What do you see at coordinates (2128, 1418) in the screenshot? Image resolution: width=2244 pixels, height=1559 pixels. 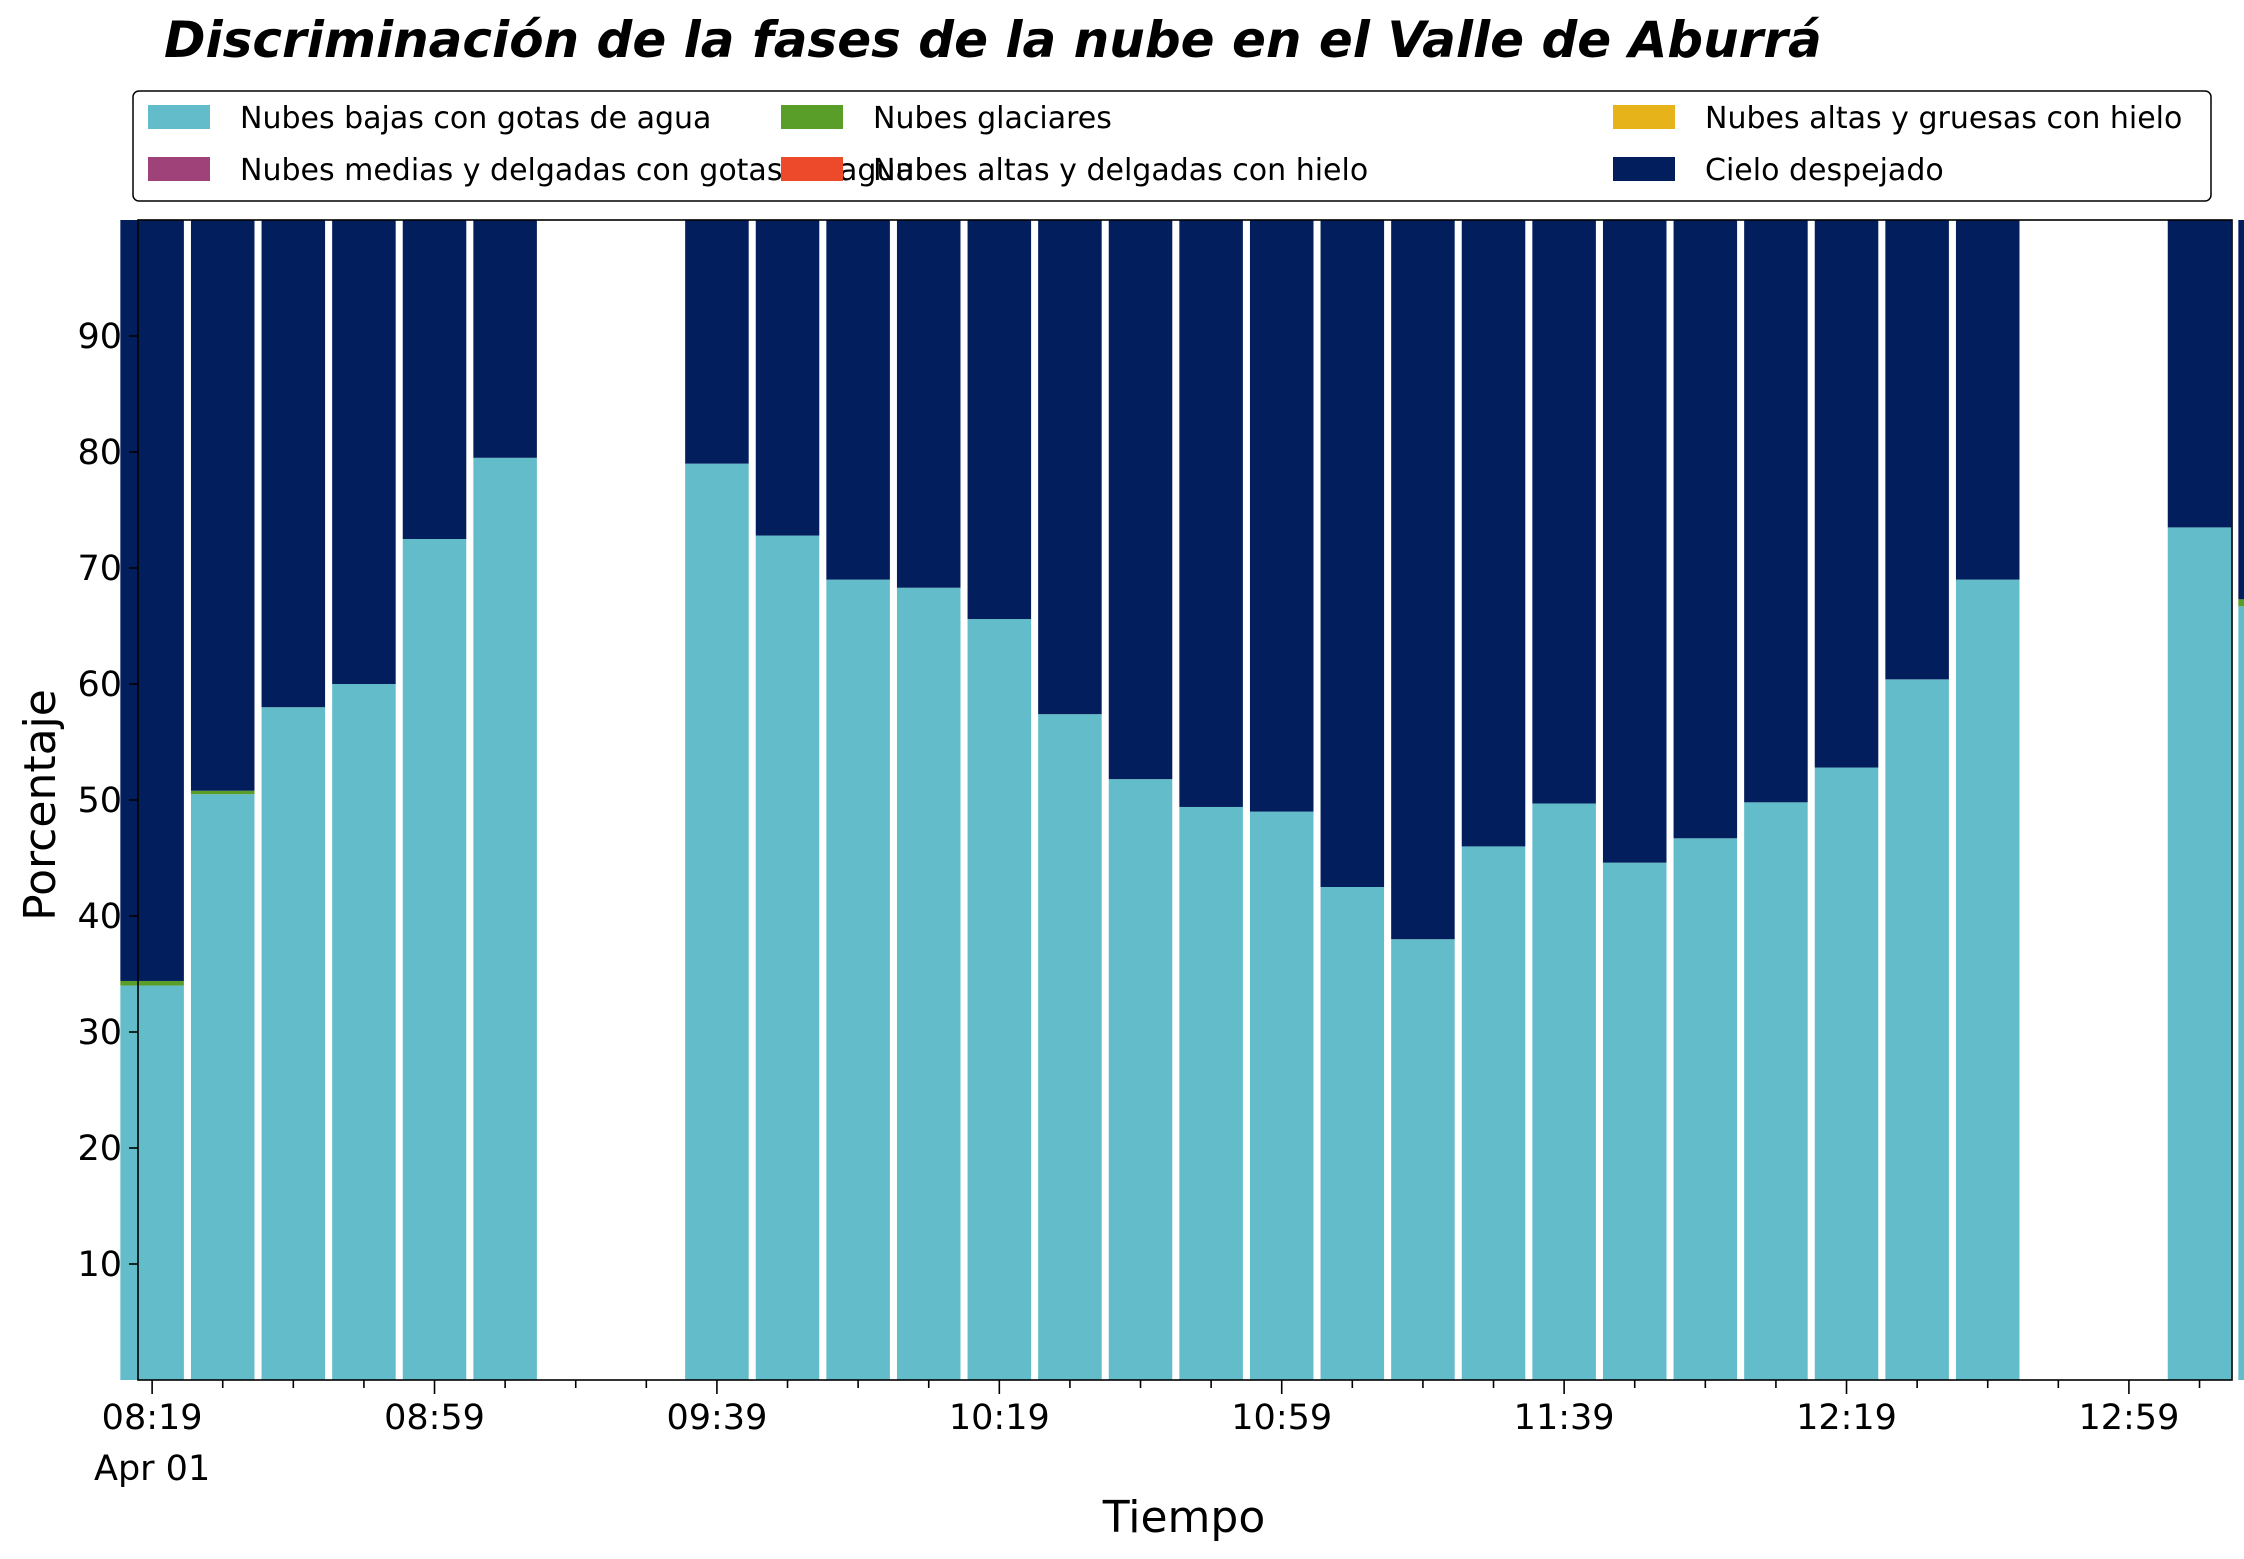 I see `x-tick-label: 12:59` at bounding box center [2128, 1418].